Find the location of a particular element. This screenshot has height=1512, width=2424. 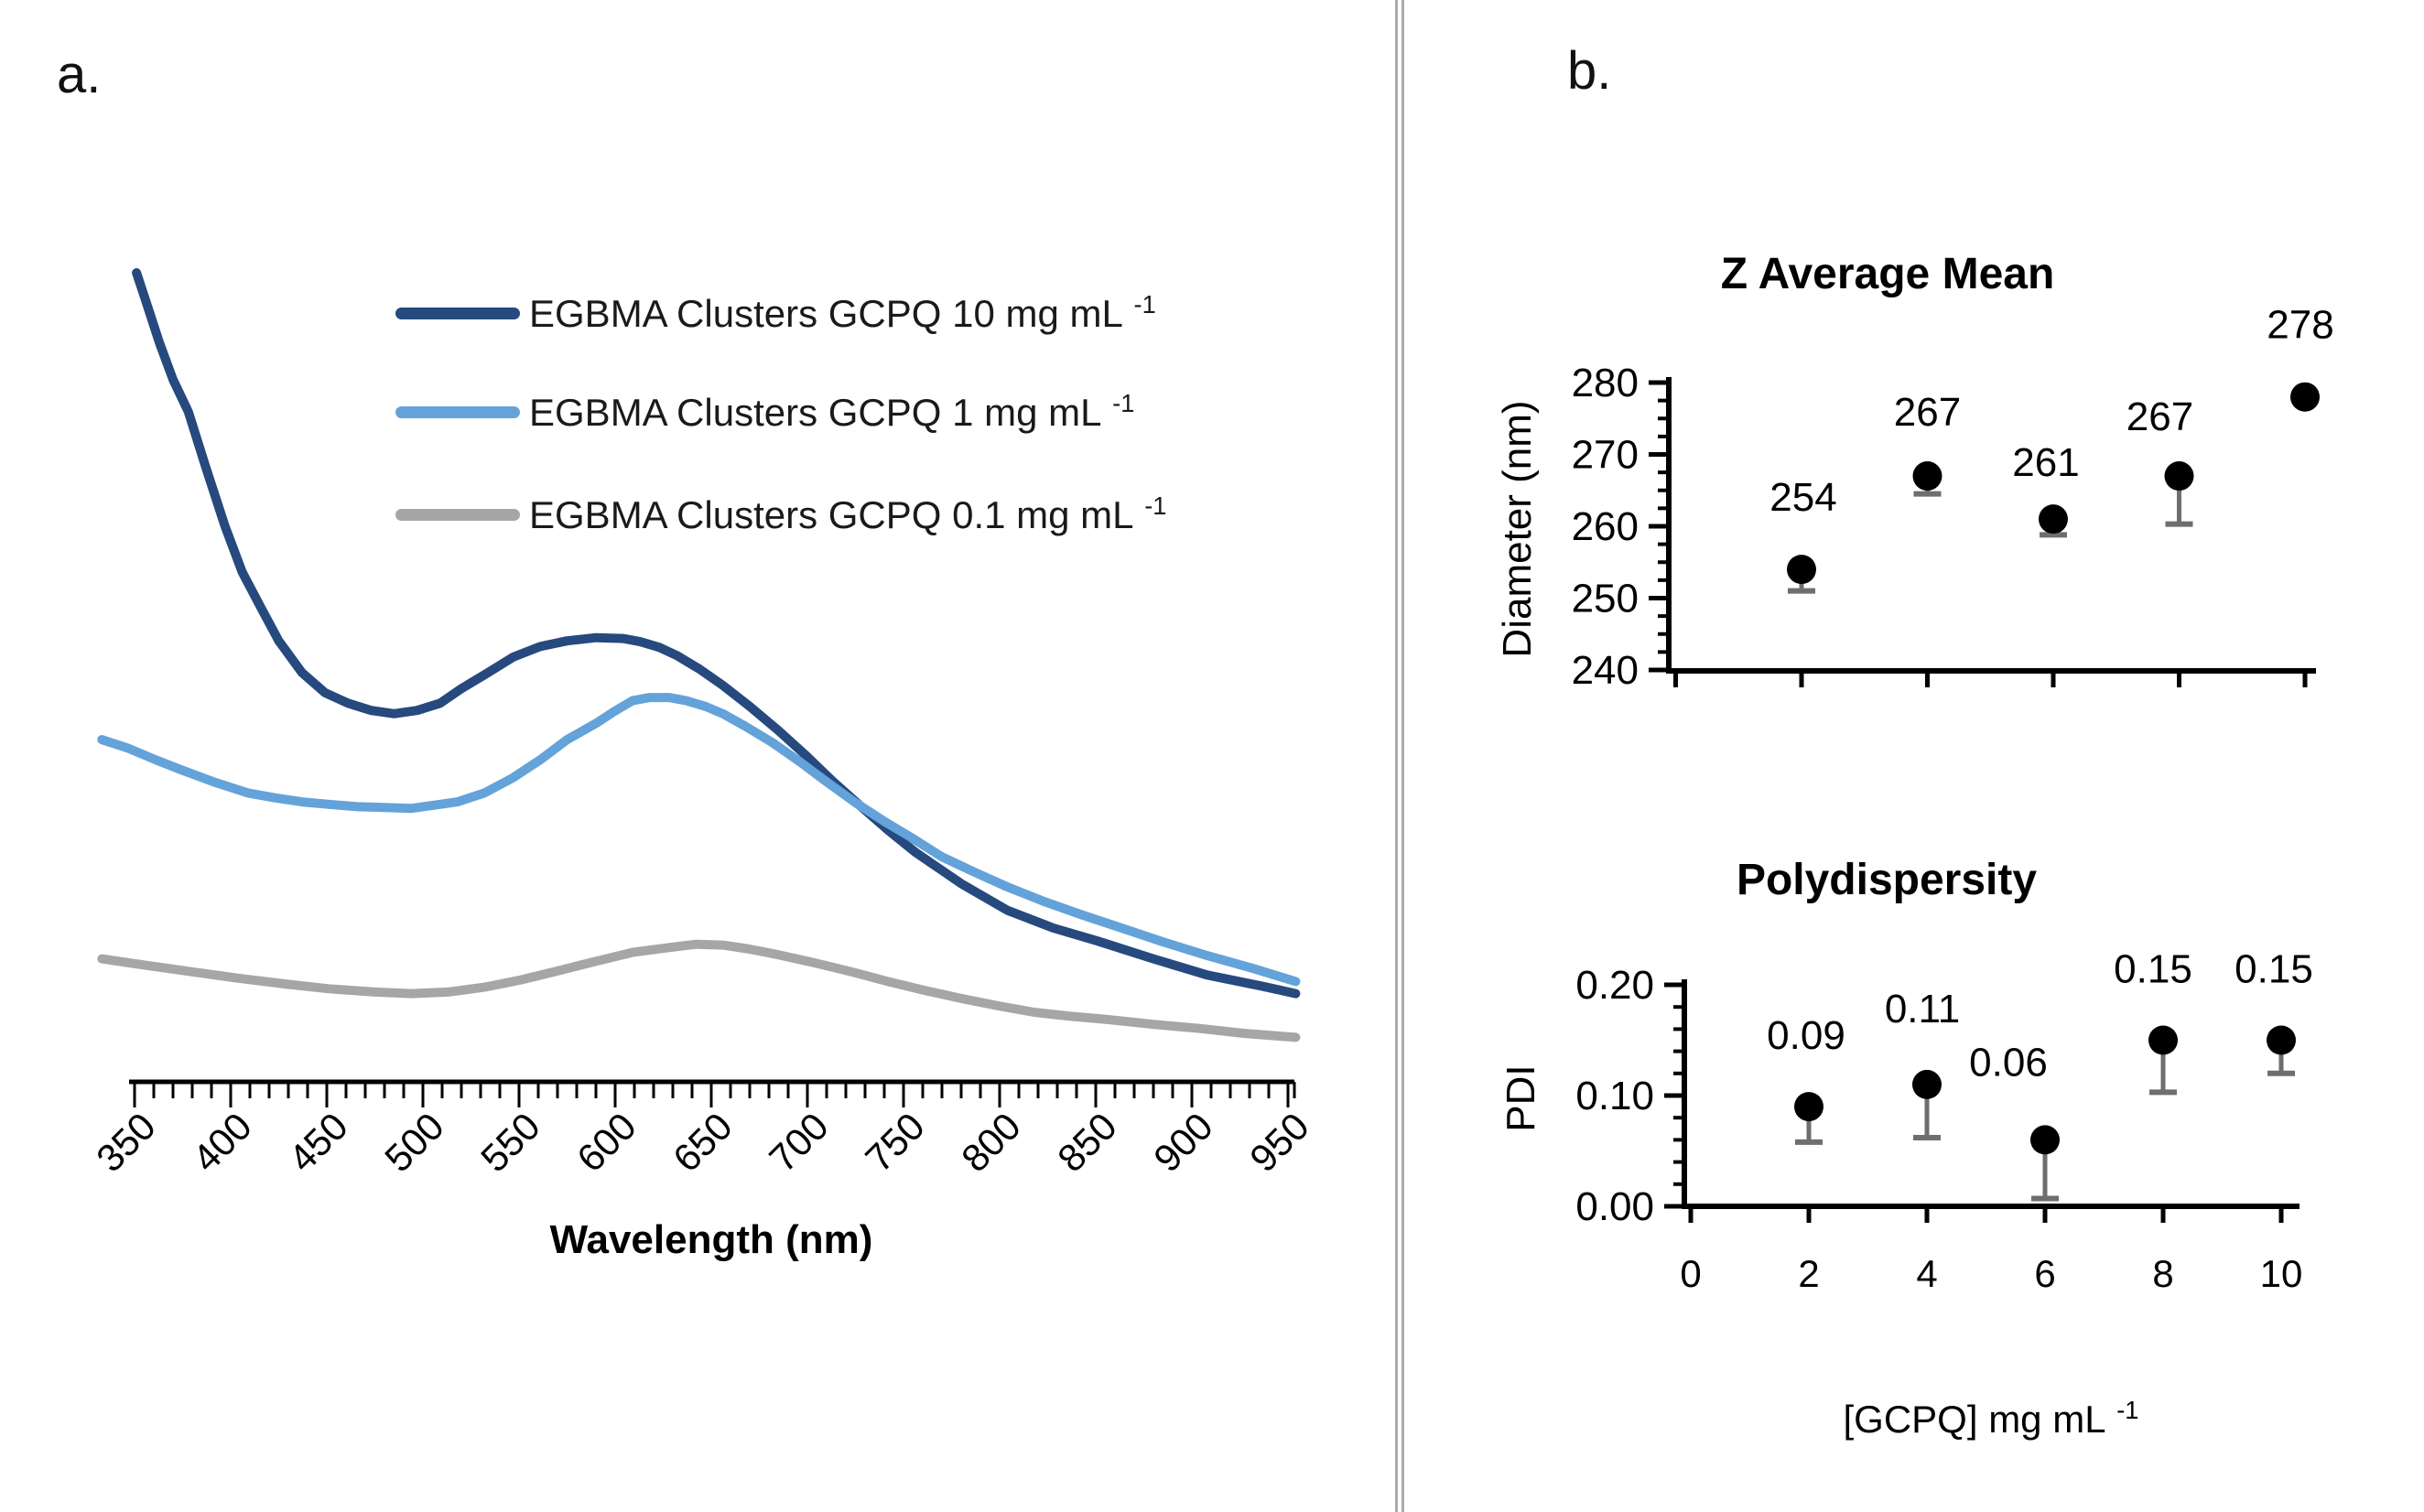

wavelength-axis-title: Wavelength (nm) is located at coordinates (711, 1239).